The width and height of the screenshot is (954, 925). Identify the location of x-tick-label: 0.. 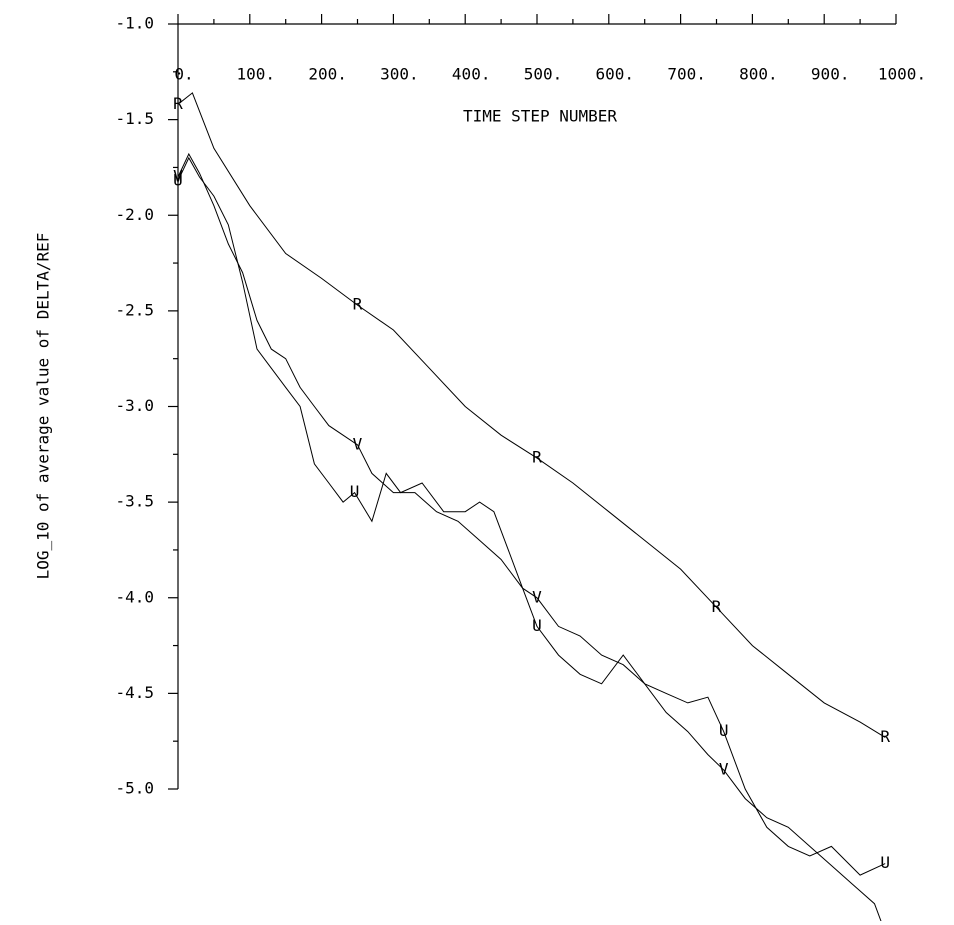
(183, 74).